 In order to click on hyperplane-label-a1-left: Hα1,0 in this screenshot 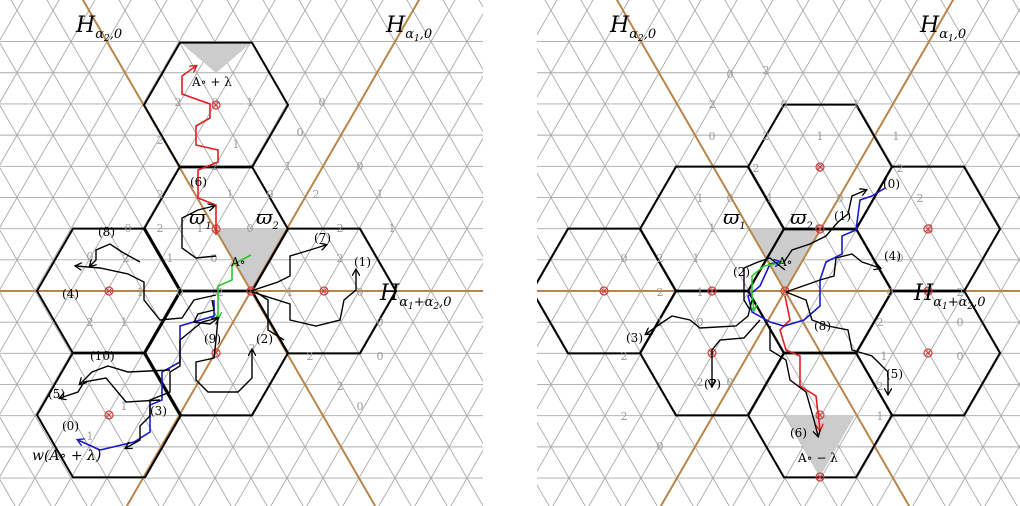, I will do `click(408, 28)`.